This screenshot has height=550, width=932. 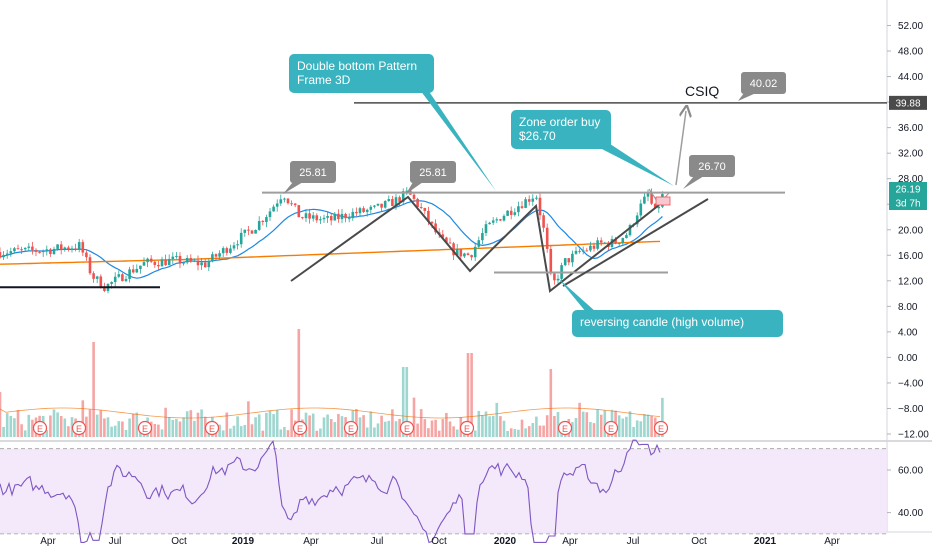 I want to click on double-bottom-callout, so click(x=361, y=73).